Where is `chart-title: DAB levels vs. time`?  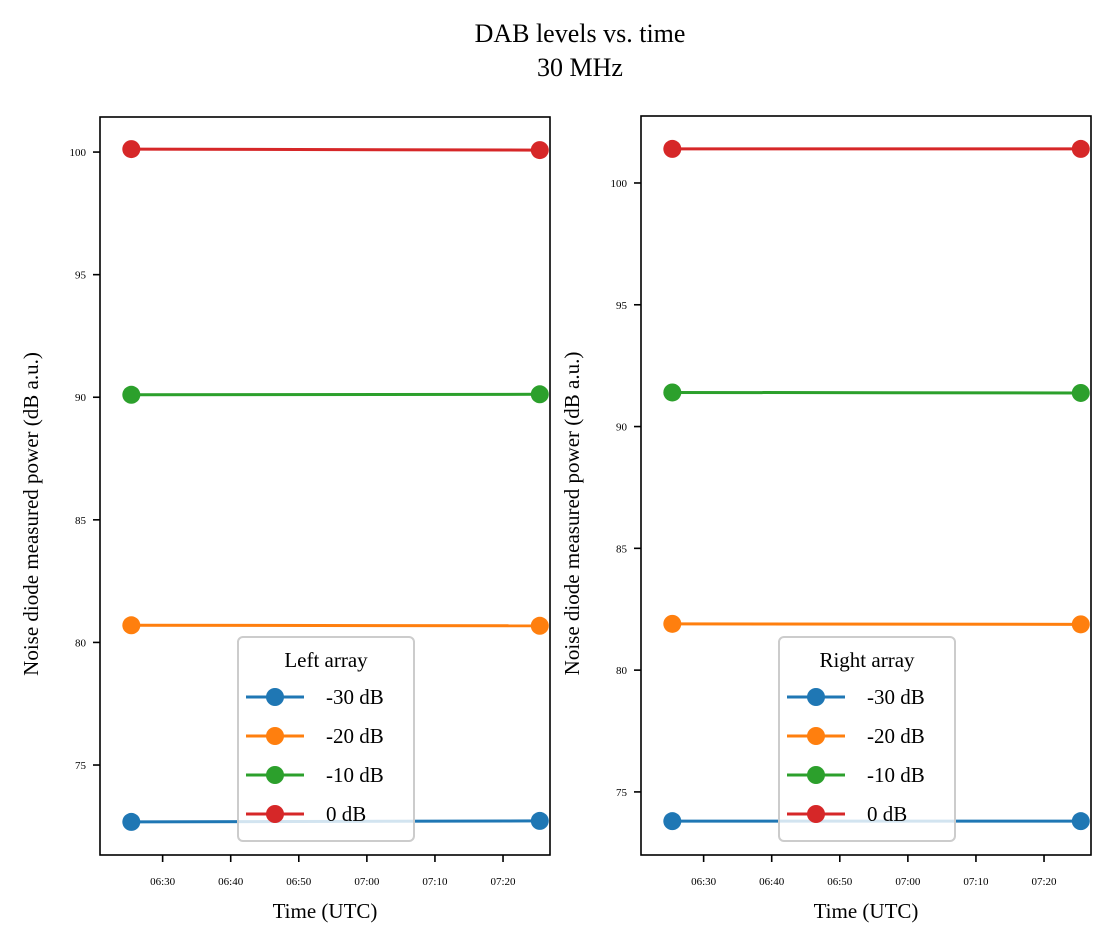
chart-title: DAB levels vs. time is located at coordinates (580, 33).